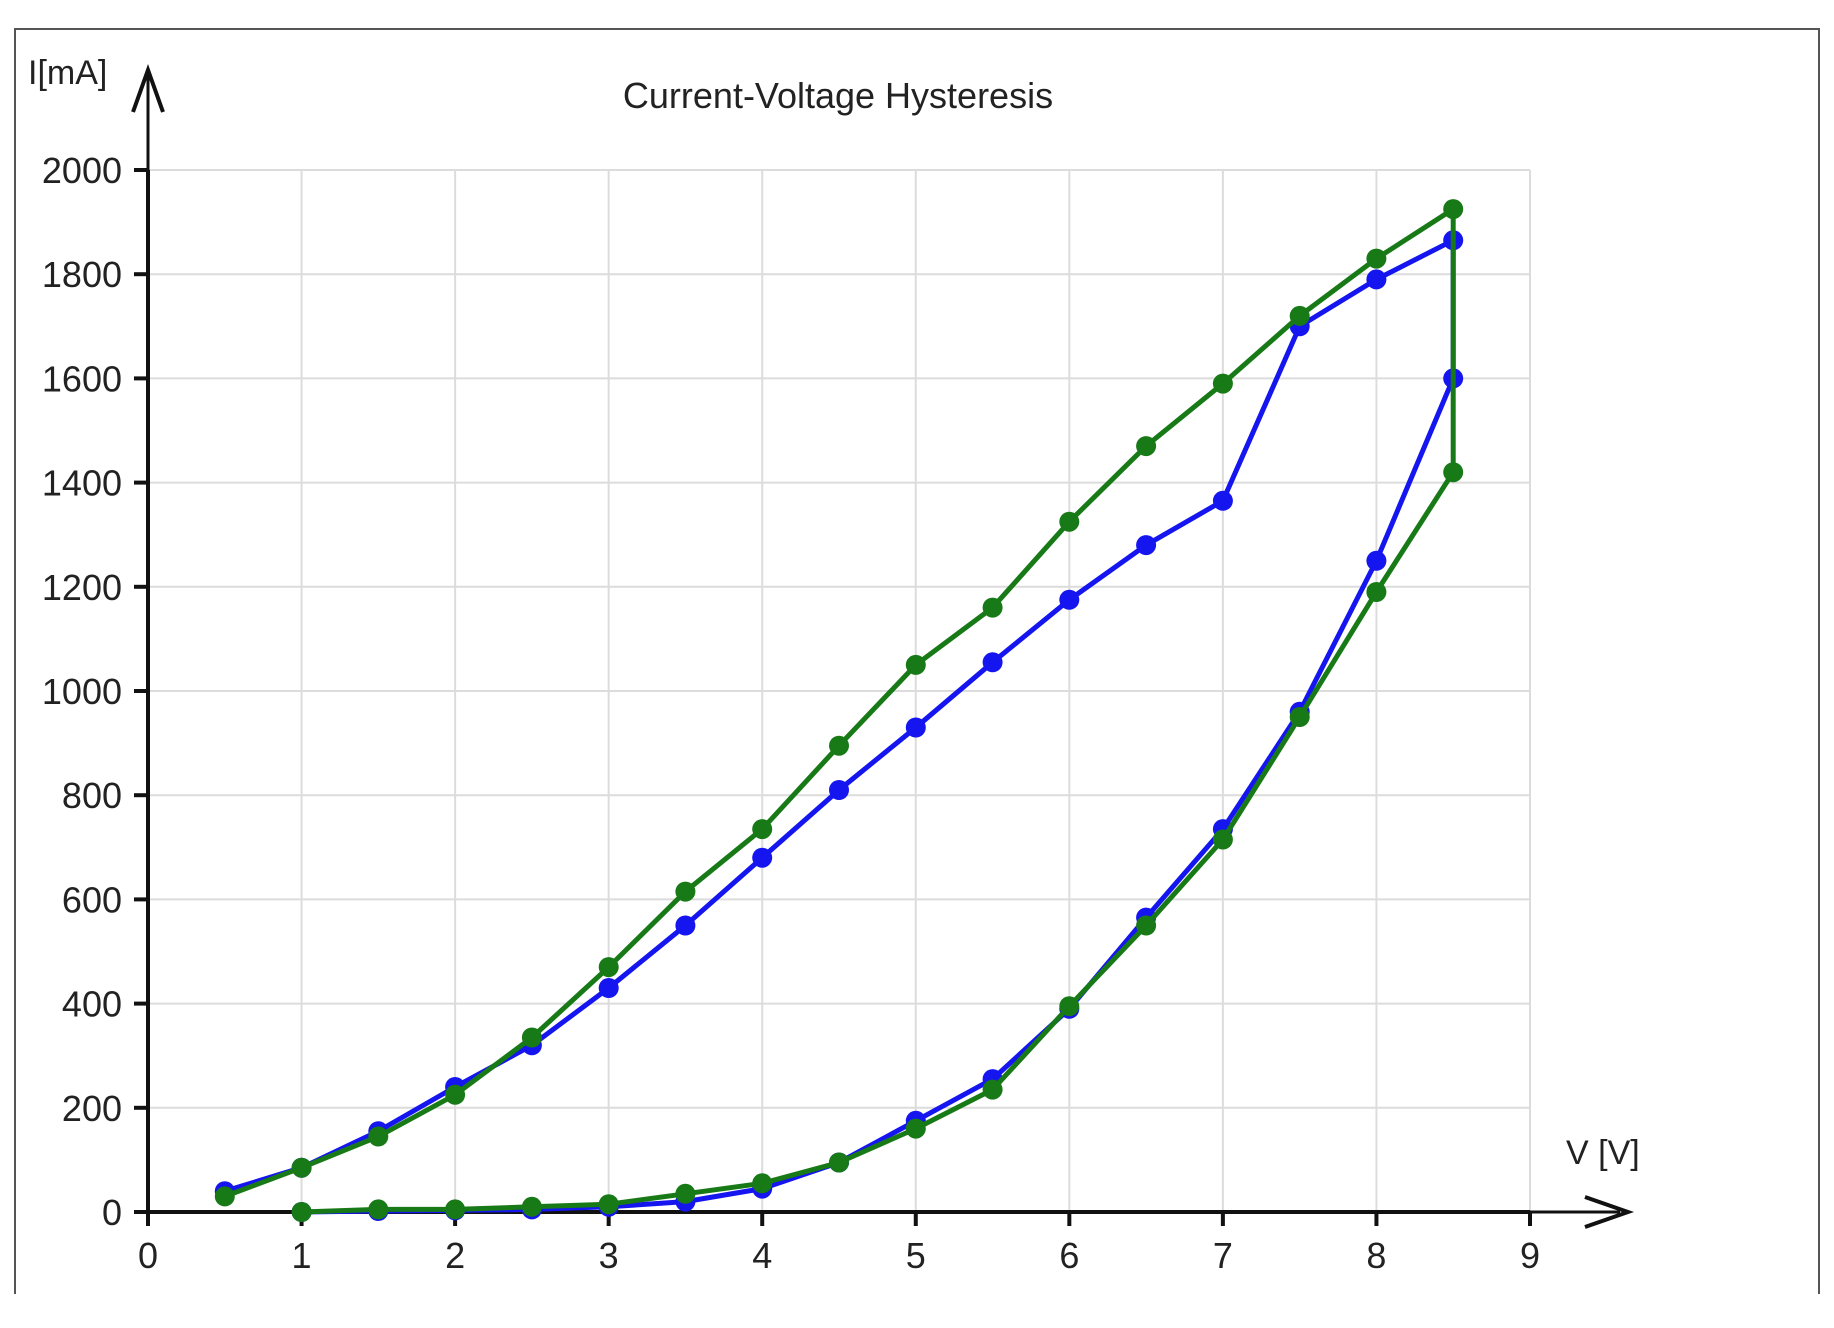 The height and width of the screenshot is (1328, 1834). I want to click on y-tick-label-5: 1000, so click(82, 691).